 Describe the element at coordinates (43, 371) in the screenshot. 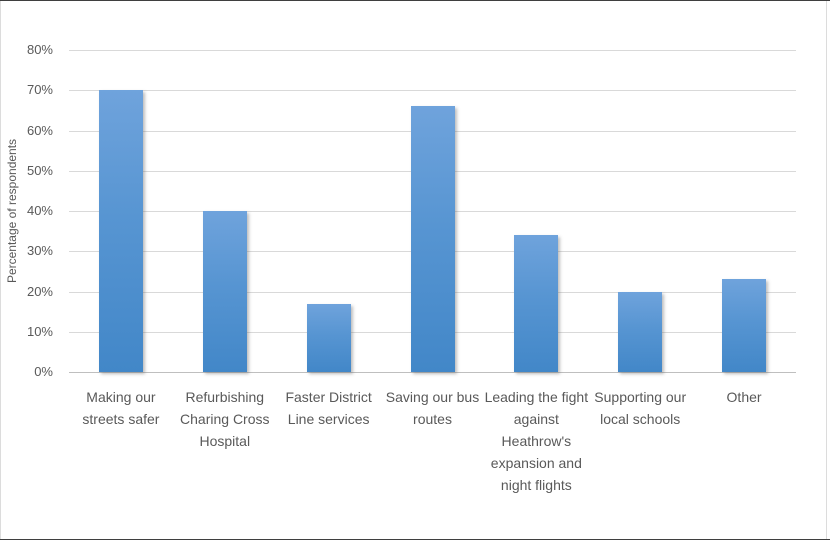

I see `y-tick-label: 0%` at that location.